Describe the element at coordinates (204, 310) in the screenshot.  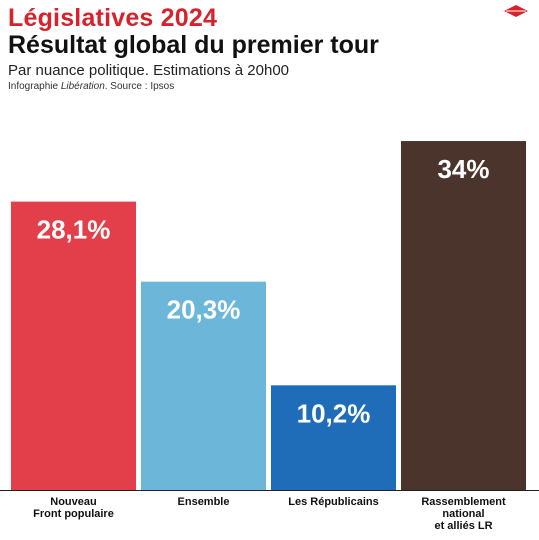
I see `bar-value-label-1: 20,3%` at that location.